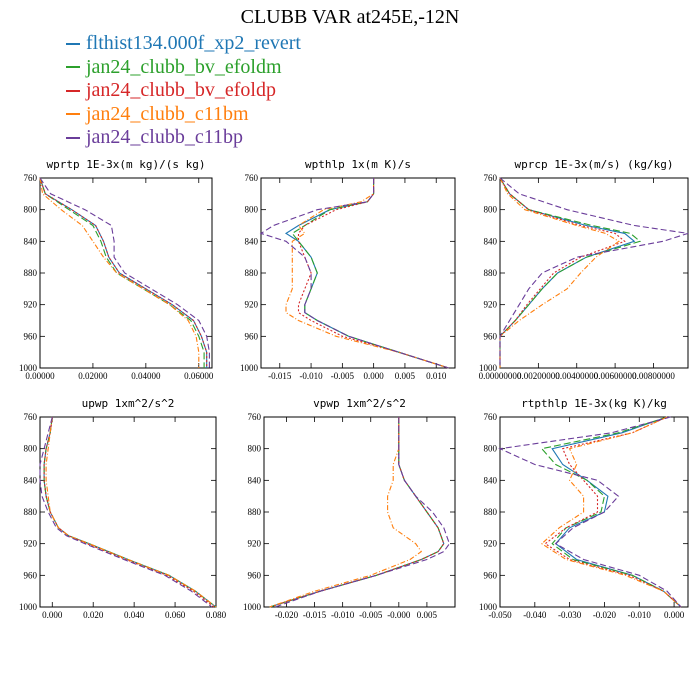 This screenshot has height=700, width=700. Describe the element at coordinates (183, 91) in the screenshot. I see `legend-item: jan24_clubb_bv_efoldp` at that location.